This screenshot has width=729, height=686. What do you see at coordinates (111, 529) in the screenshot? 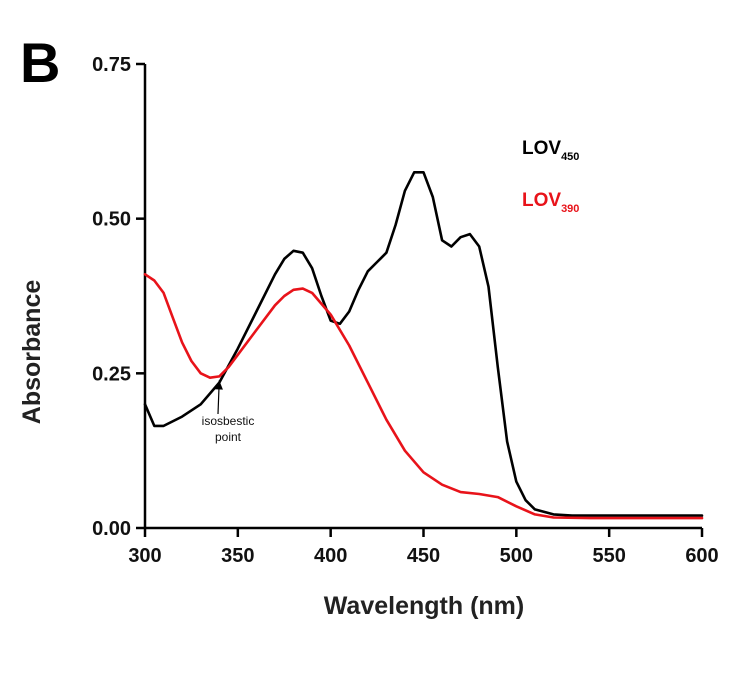
I see `y-tick-label: 0.00` at bounding box center [111, 529].